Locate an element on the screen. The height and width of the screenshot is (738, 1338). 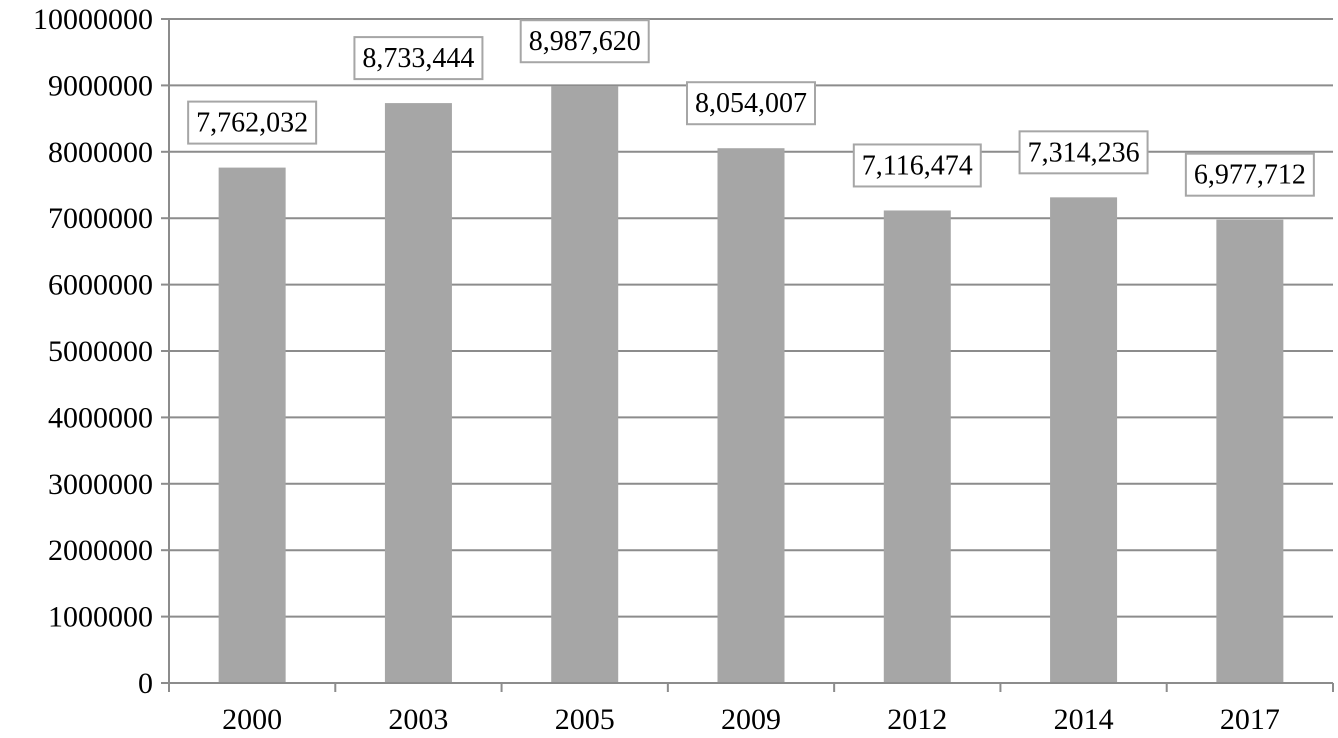
data-label-text: 6,977,712 is located at coordinates (1250, 175).